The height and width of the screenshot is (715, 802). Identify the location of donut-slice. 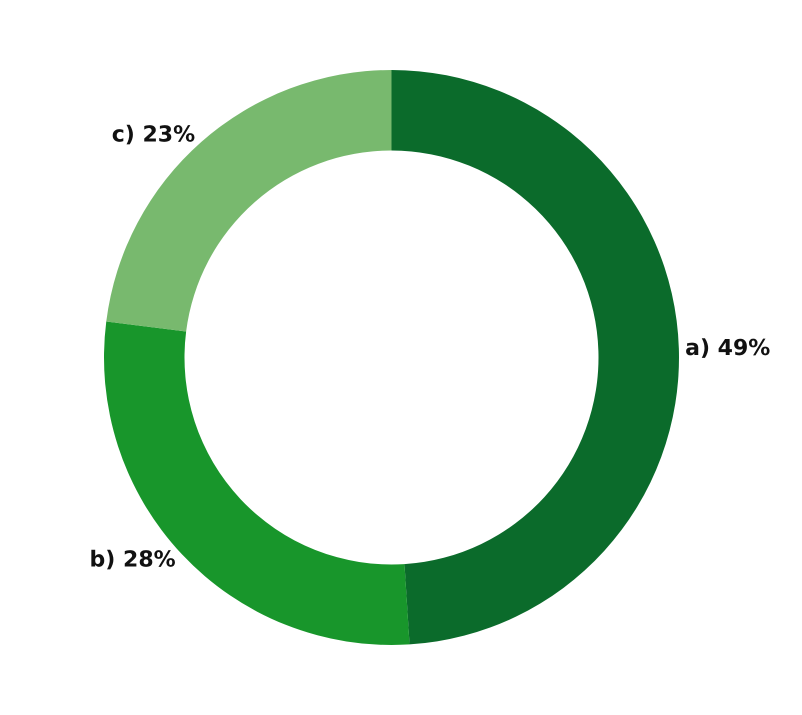
(249, 201).